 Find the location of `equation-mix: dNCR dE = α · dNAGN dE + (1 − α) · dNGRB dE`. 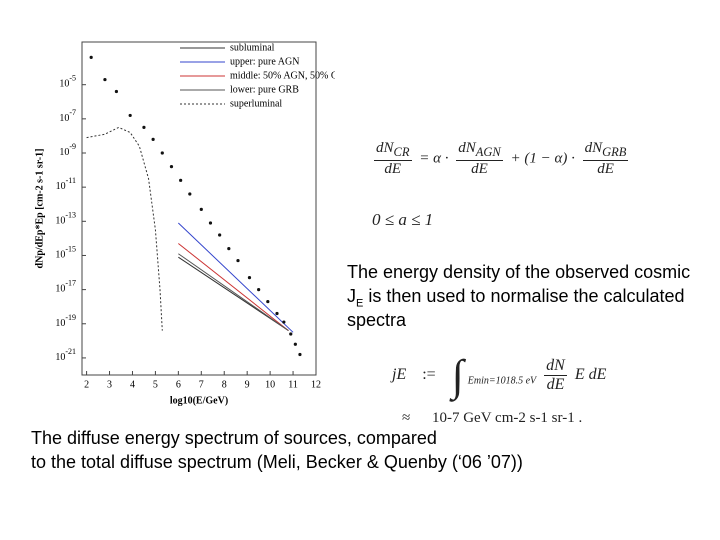

equation-mix: dNCR dE = α · dNAGN dE + (1 − α) · dNGRB dE is located at coordinates (501, 159).